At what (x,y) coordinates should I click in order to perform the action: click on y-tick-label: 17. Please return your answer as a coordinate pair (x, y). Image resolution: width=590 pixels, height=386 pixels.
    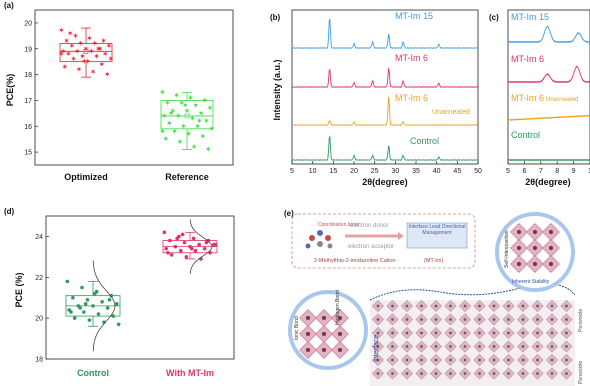
    Looking at the image, I should click on (28, 101).